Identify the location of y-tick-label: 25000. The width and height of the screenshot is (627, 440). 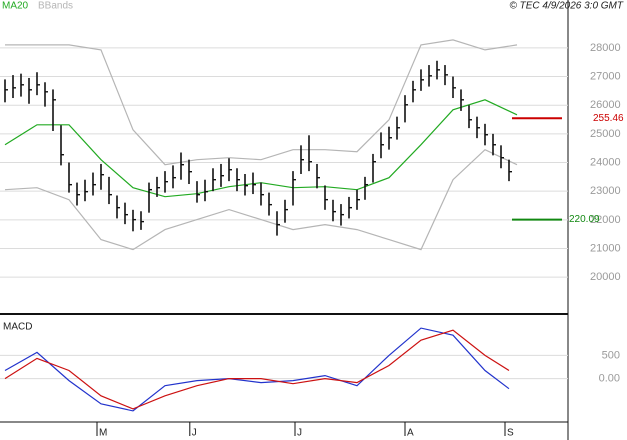
(605, 134).